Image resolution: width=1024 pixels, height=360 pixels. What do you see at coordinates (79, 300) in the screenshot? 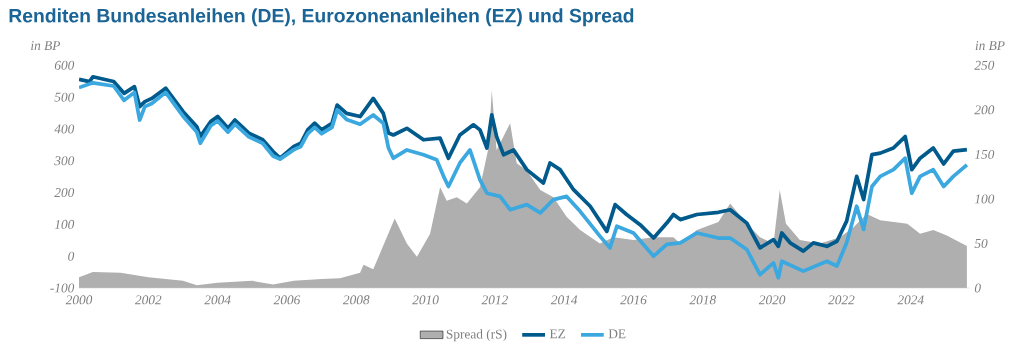
I see `x-tick-label: 2000` at bounding box center [79, 300].